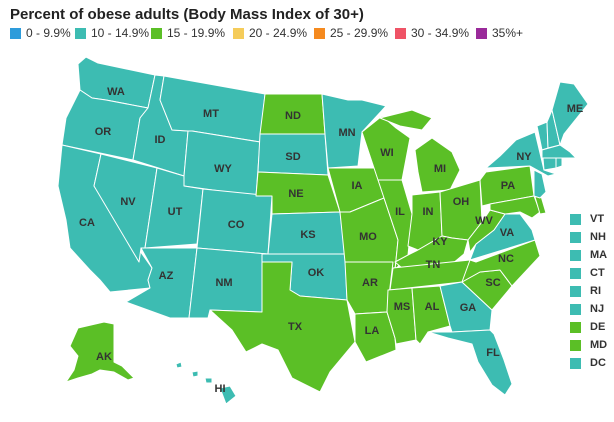 This screenshot has width=614, height=422. Describe the element at coordinates (524, 157) in the screenshot. I see `state-label-ny: NY` at that location.